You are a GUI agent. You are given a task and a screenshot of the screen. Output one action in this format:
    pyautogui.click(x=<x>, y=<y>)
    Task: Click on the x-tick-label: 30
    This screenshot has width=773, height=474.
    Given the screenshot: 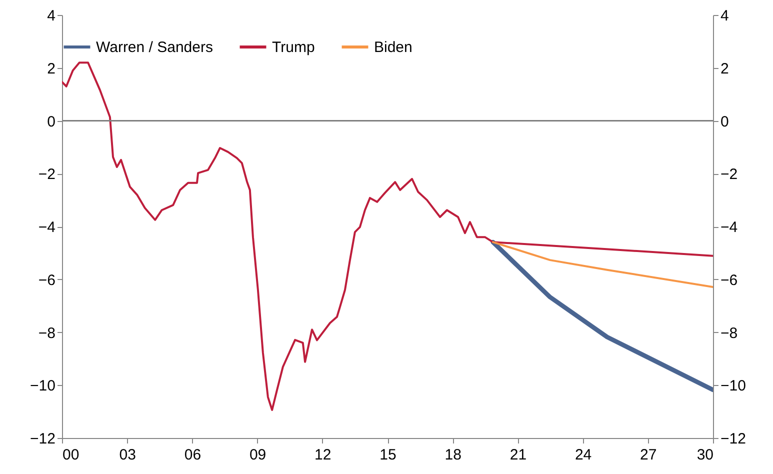 What is the action you would take?
    pyautogui.click(x=705, y=455)
    